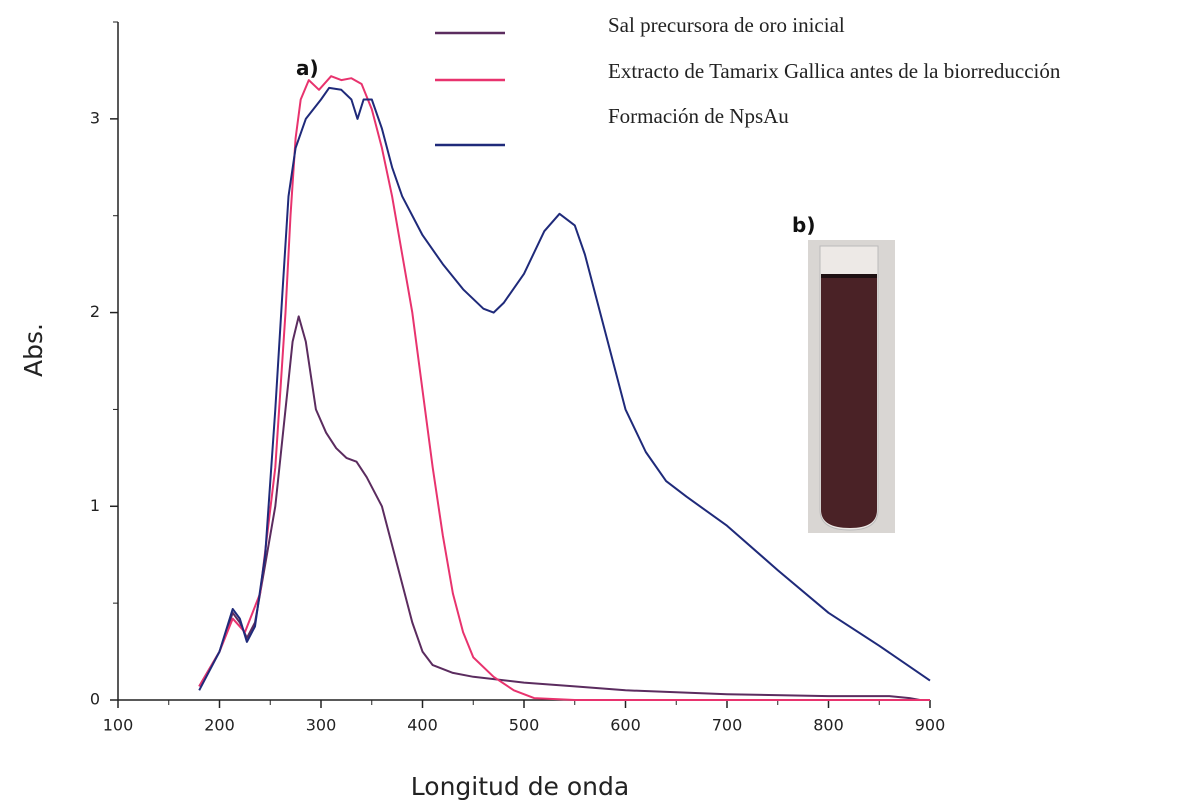 The image size is (1190, 808). I want to click on x-axis-label: Longitud de onda, so click(520, 786).